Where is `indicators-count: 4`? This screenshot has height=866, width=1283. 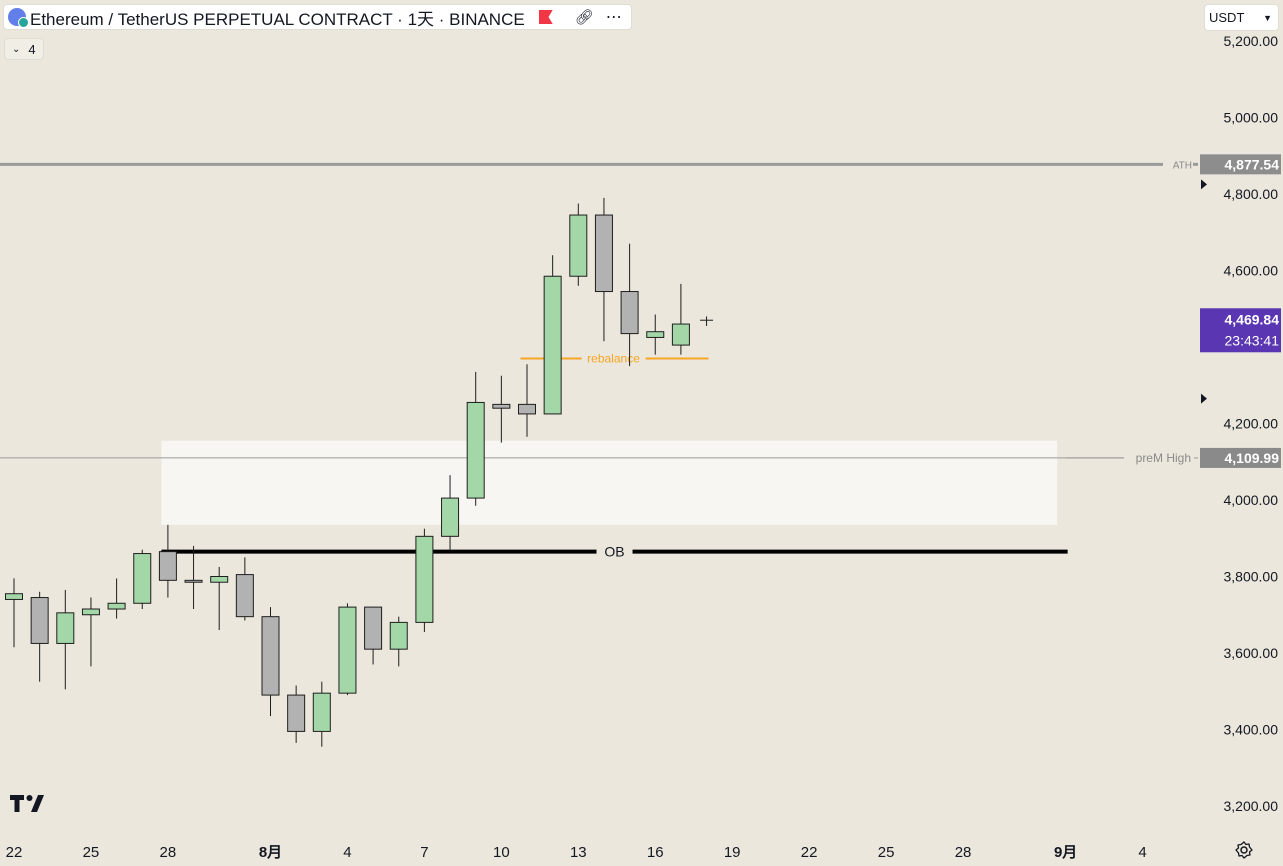 indicators-count: 4 is located at coordinates (32, 49).